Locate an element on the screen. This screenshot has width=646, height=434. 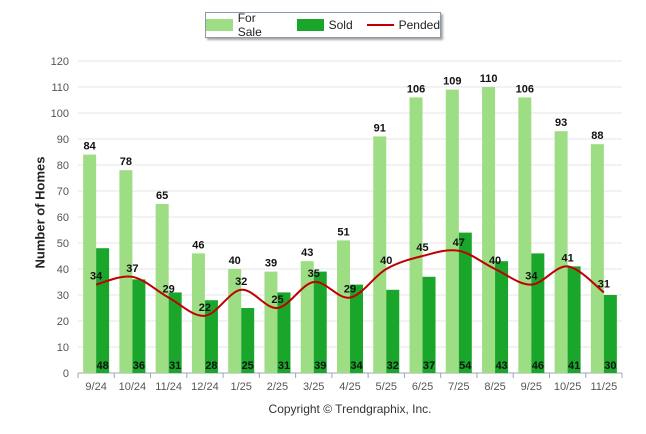
y-tick-label: 20 is located at coordinates (63, 322).